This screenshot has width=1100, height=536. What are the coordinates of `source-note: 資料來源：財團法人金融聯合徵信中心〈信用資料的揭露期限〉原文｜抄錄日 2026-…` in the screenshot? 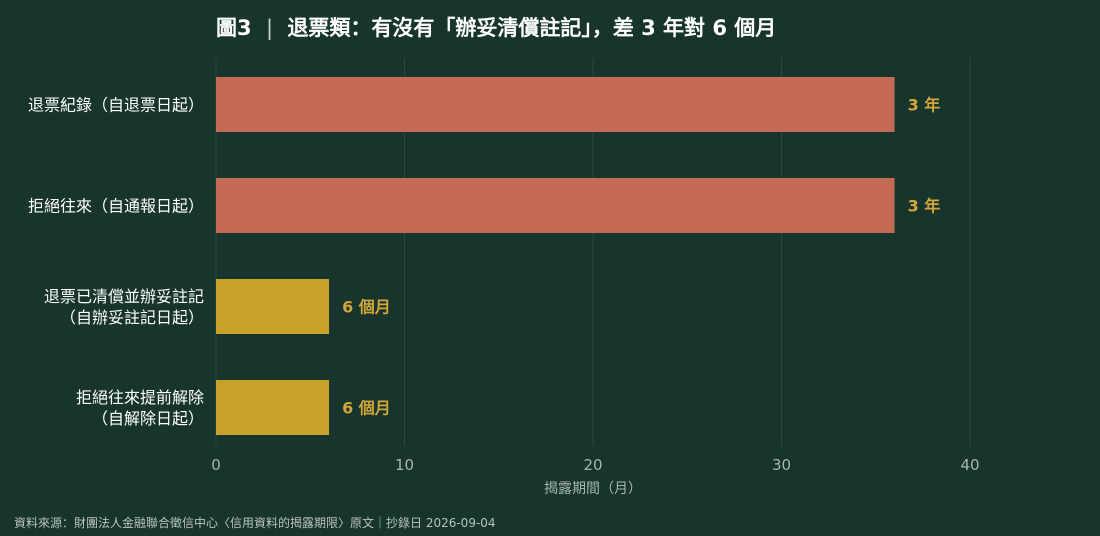 It's located at (255, 522).